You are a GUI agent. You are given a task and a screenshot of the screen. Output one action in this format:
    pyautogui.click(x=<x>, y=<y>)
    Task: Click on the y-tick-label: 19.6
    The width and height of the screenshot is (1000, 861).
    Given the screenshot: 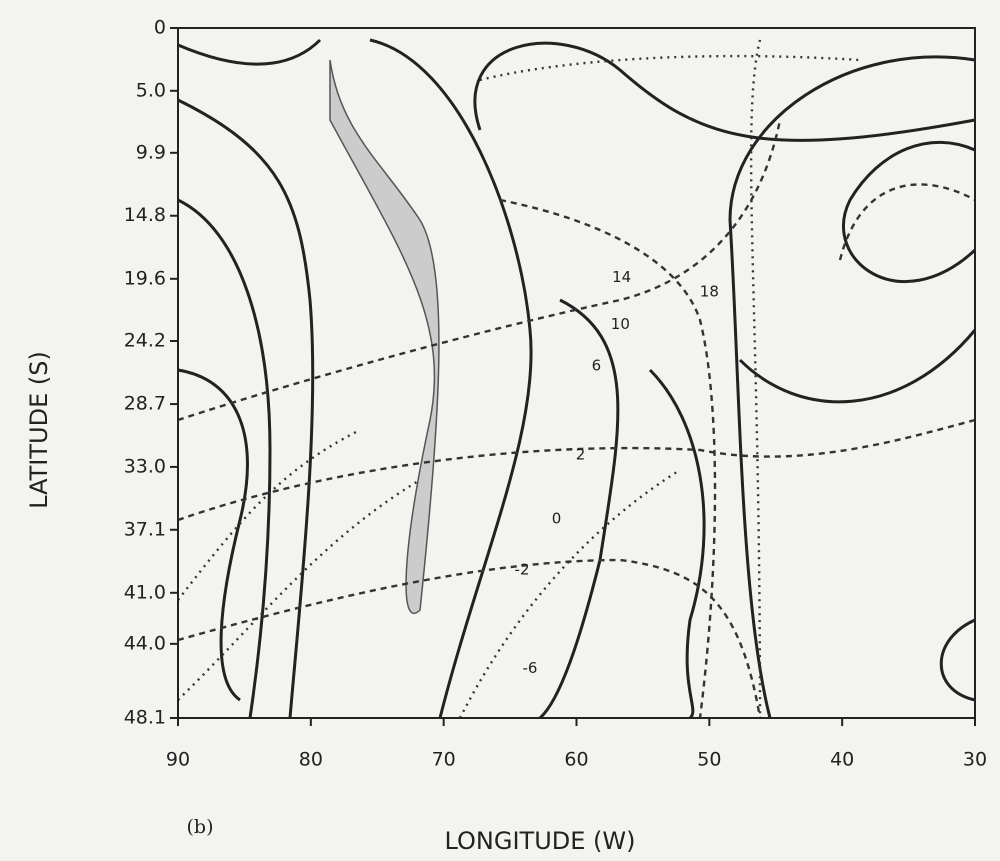 What is the action you would take?
    pyautogui.click(x=145, y=278)
    